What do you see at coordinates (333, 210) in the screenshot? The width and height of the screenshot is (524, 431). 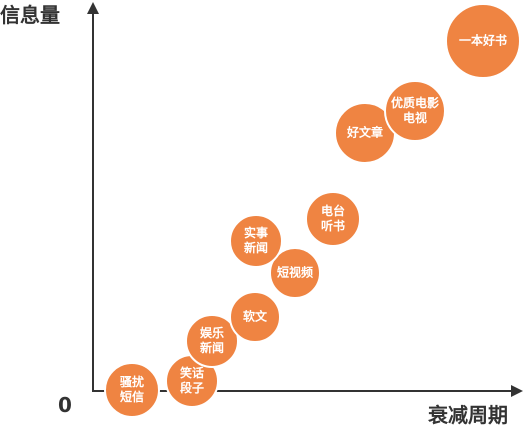 I see `node-label: 电台` at bounding box center [333, 210].